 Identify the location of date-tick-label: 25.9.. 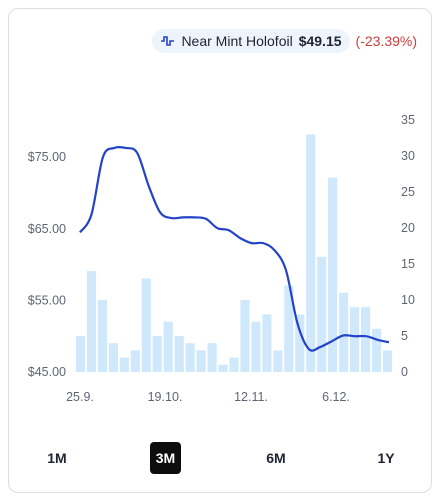
(80, 397).